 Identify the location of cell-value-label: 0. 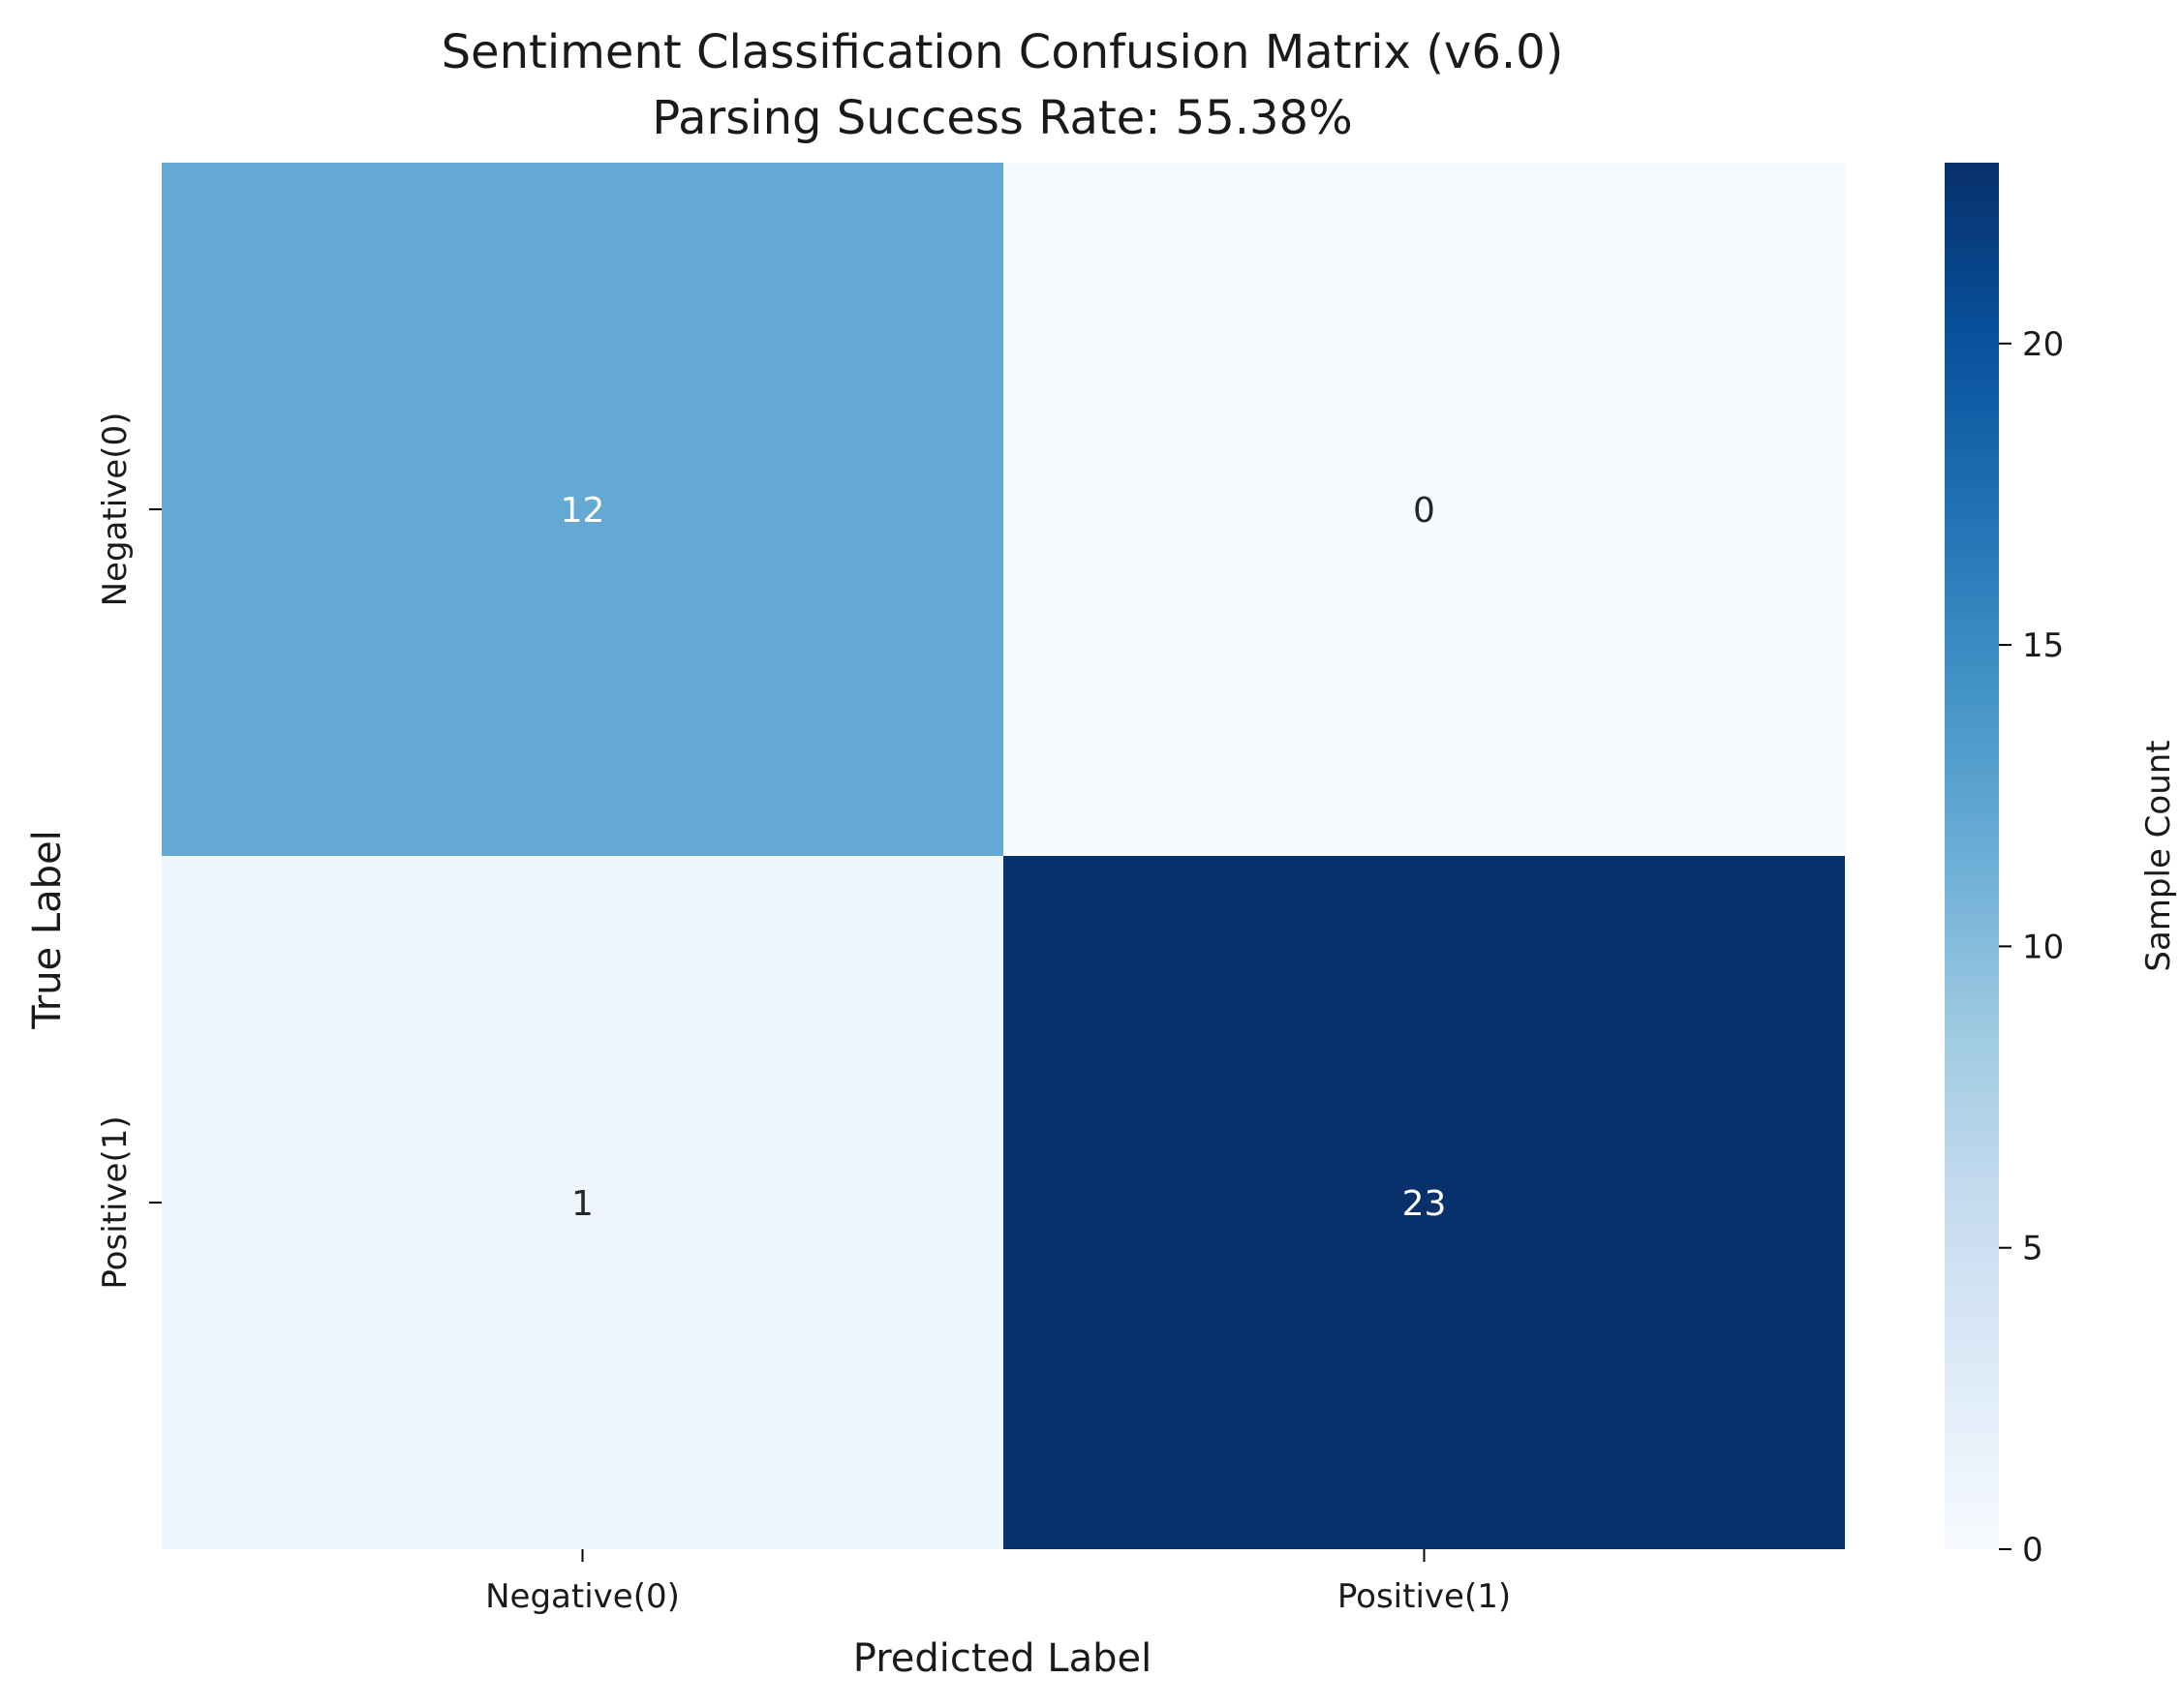
(1424, 511).